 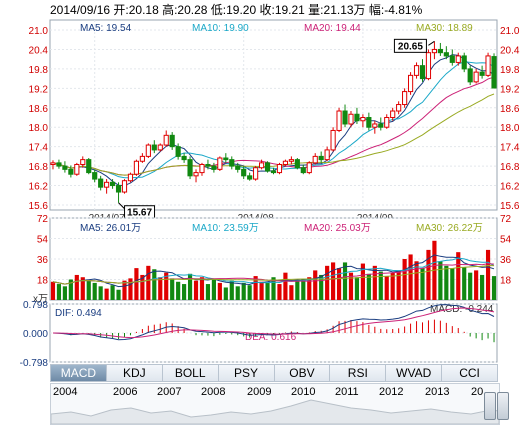 What do you see at coordinates (78, 373) in the screenshot?
I see `tab-macd: MACD` at bounding box center [78, 373].